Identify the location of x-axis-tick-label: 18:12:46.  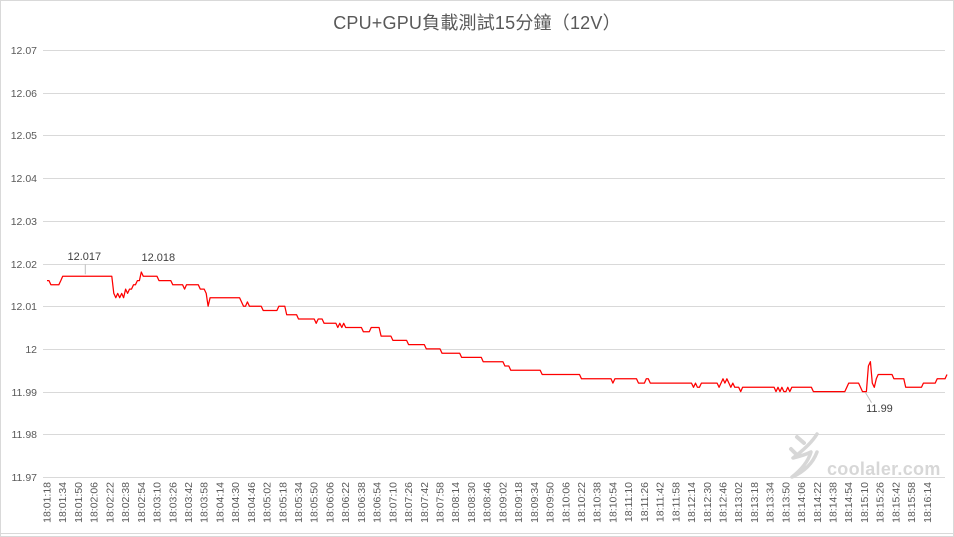
(724, 502).